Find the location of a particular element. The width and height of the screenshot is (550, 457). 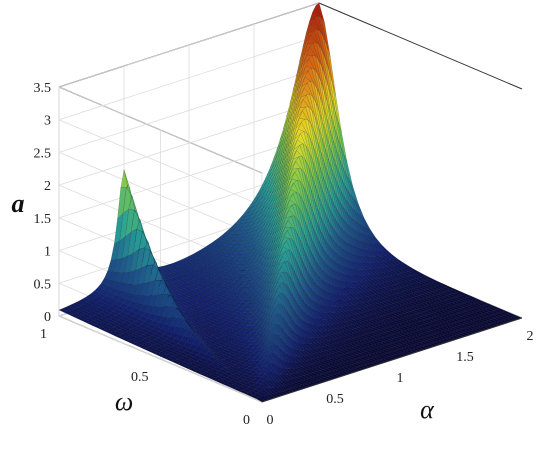

z-tick-label: 3.5 is located at coordinates (43, 88).